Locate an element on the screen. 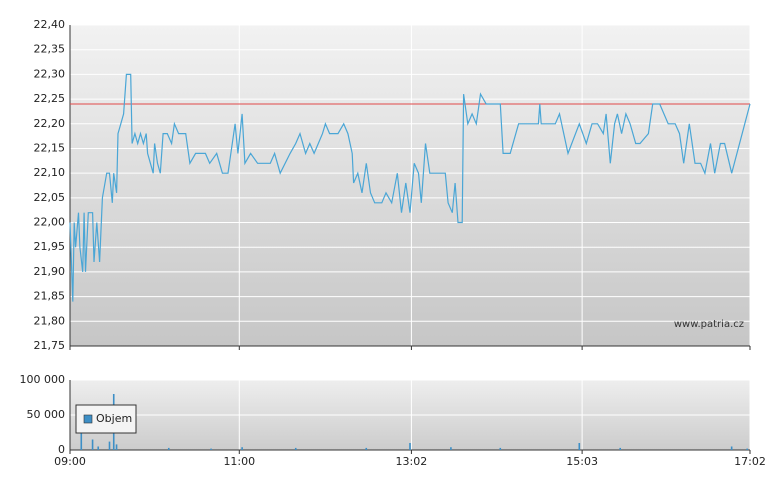 The image size is (780, 490). y-tick-label: 22,20 is located at coordinates (50, 123).